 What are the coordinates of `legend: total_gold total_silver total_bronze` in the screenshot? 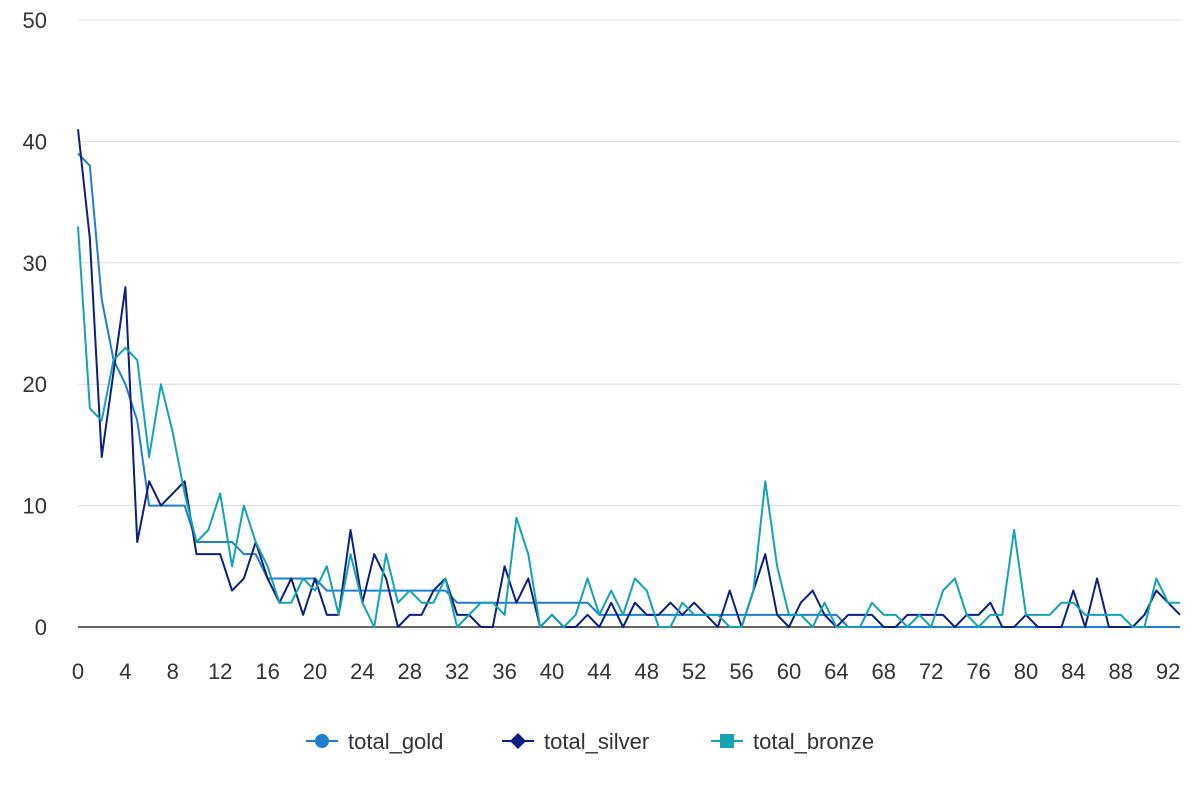 It's located at (590, 741).